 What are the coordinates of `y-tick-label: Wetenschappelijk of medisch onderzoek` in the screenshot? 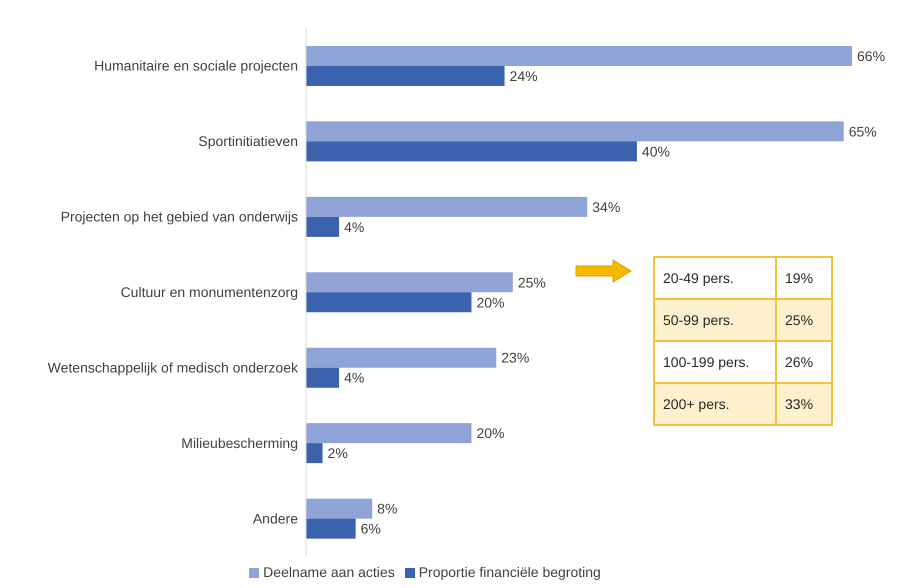 It's located at (173, 367).